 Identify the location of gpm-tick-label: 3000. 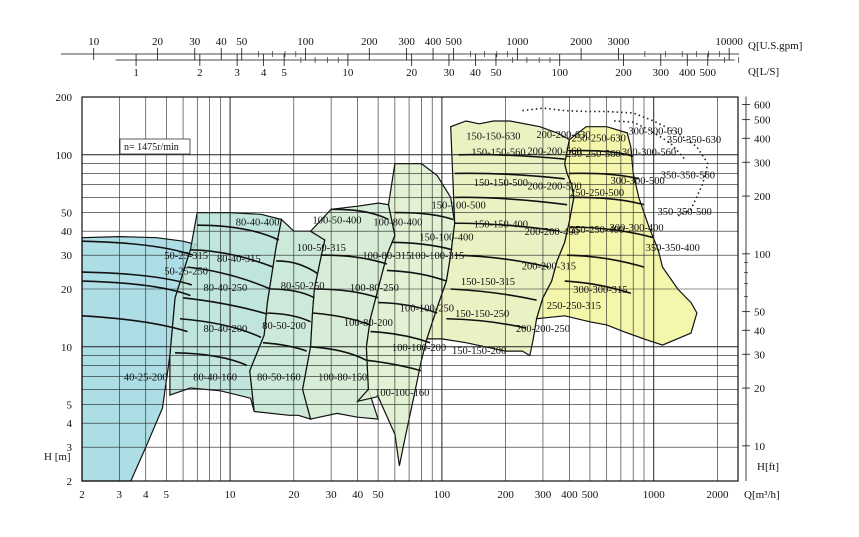
(618, 42).